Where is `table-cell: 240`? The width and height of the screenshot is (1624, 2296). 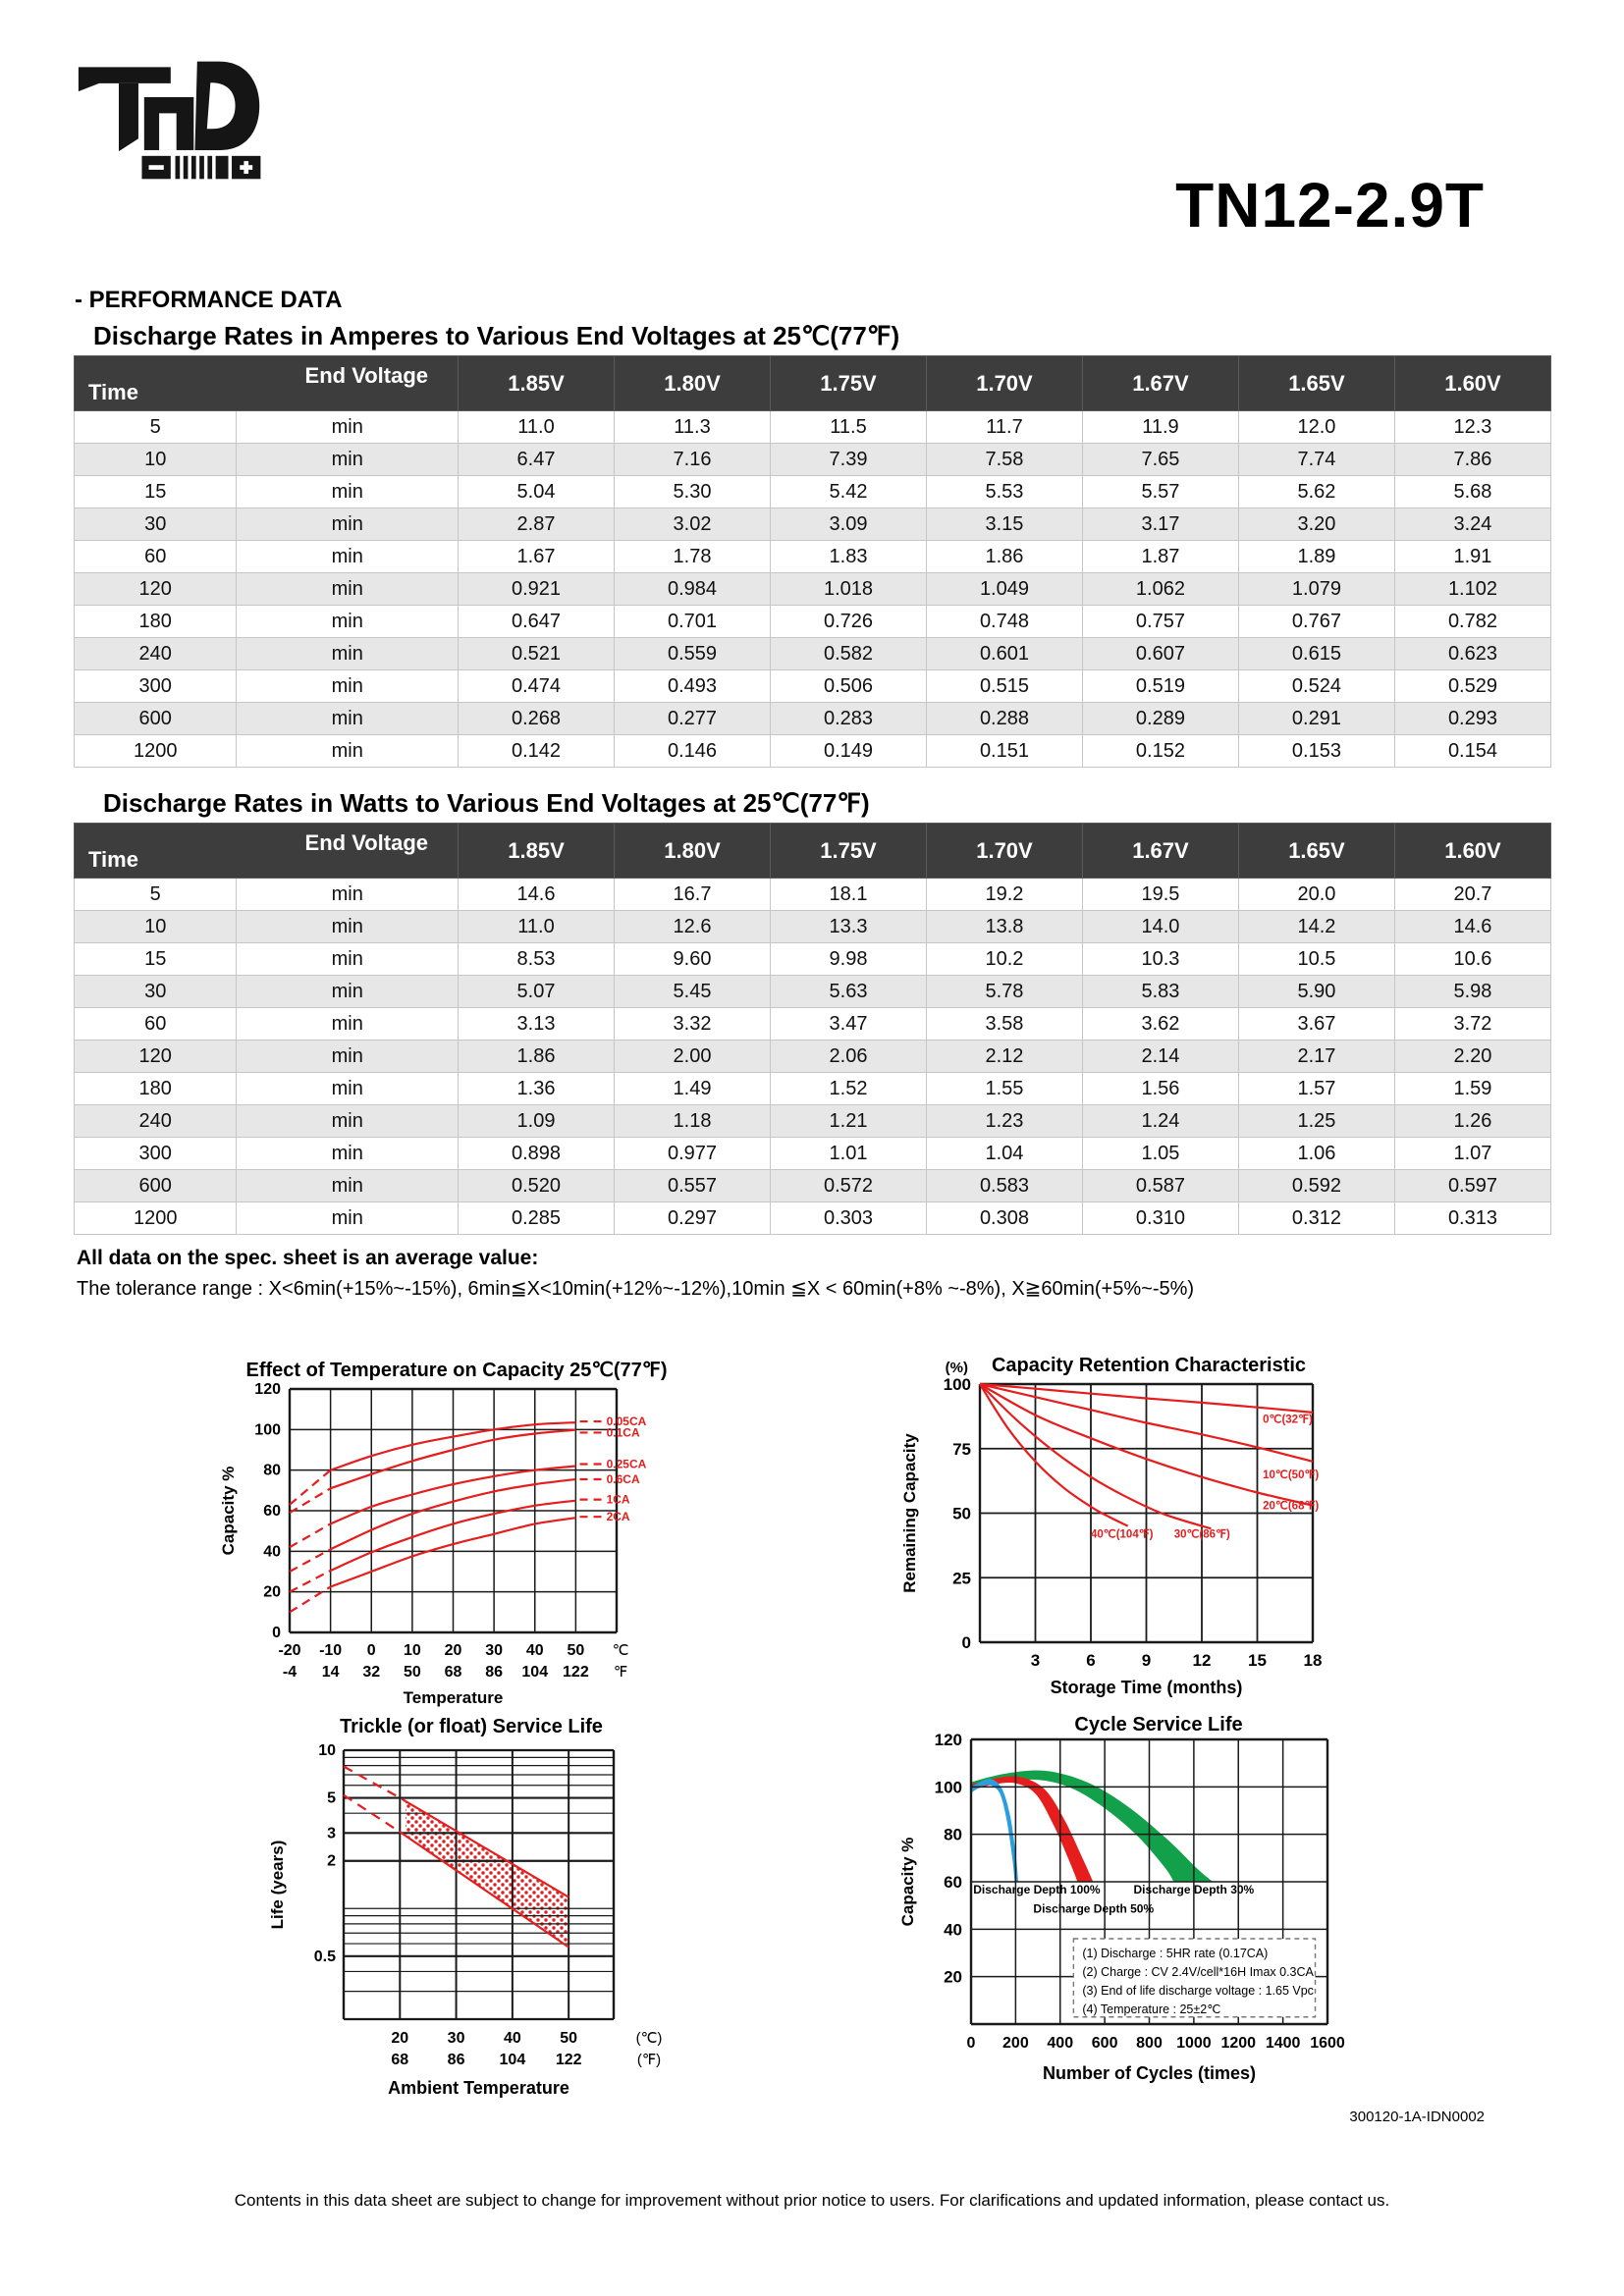
table-cell: 240 is located at coordinates (155, 1121).